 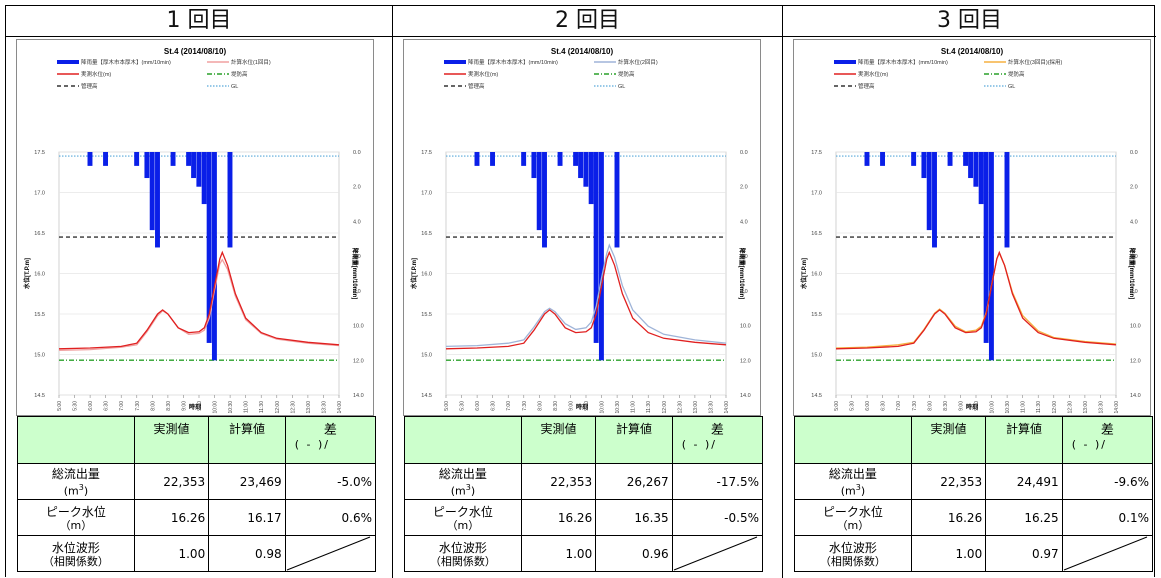 I want to click on row-label-text: 総流出量, so click(x=75, y=473).